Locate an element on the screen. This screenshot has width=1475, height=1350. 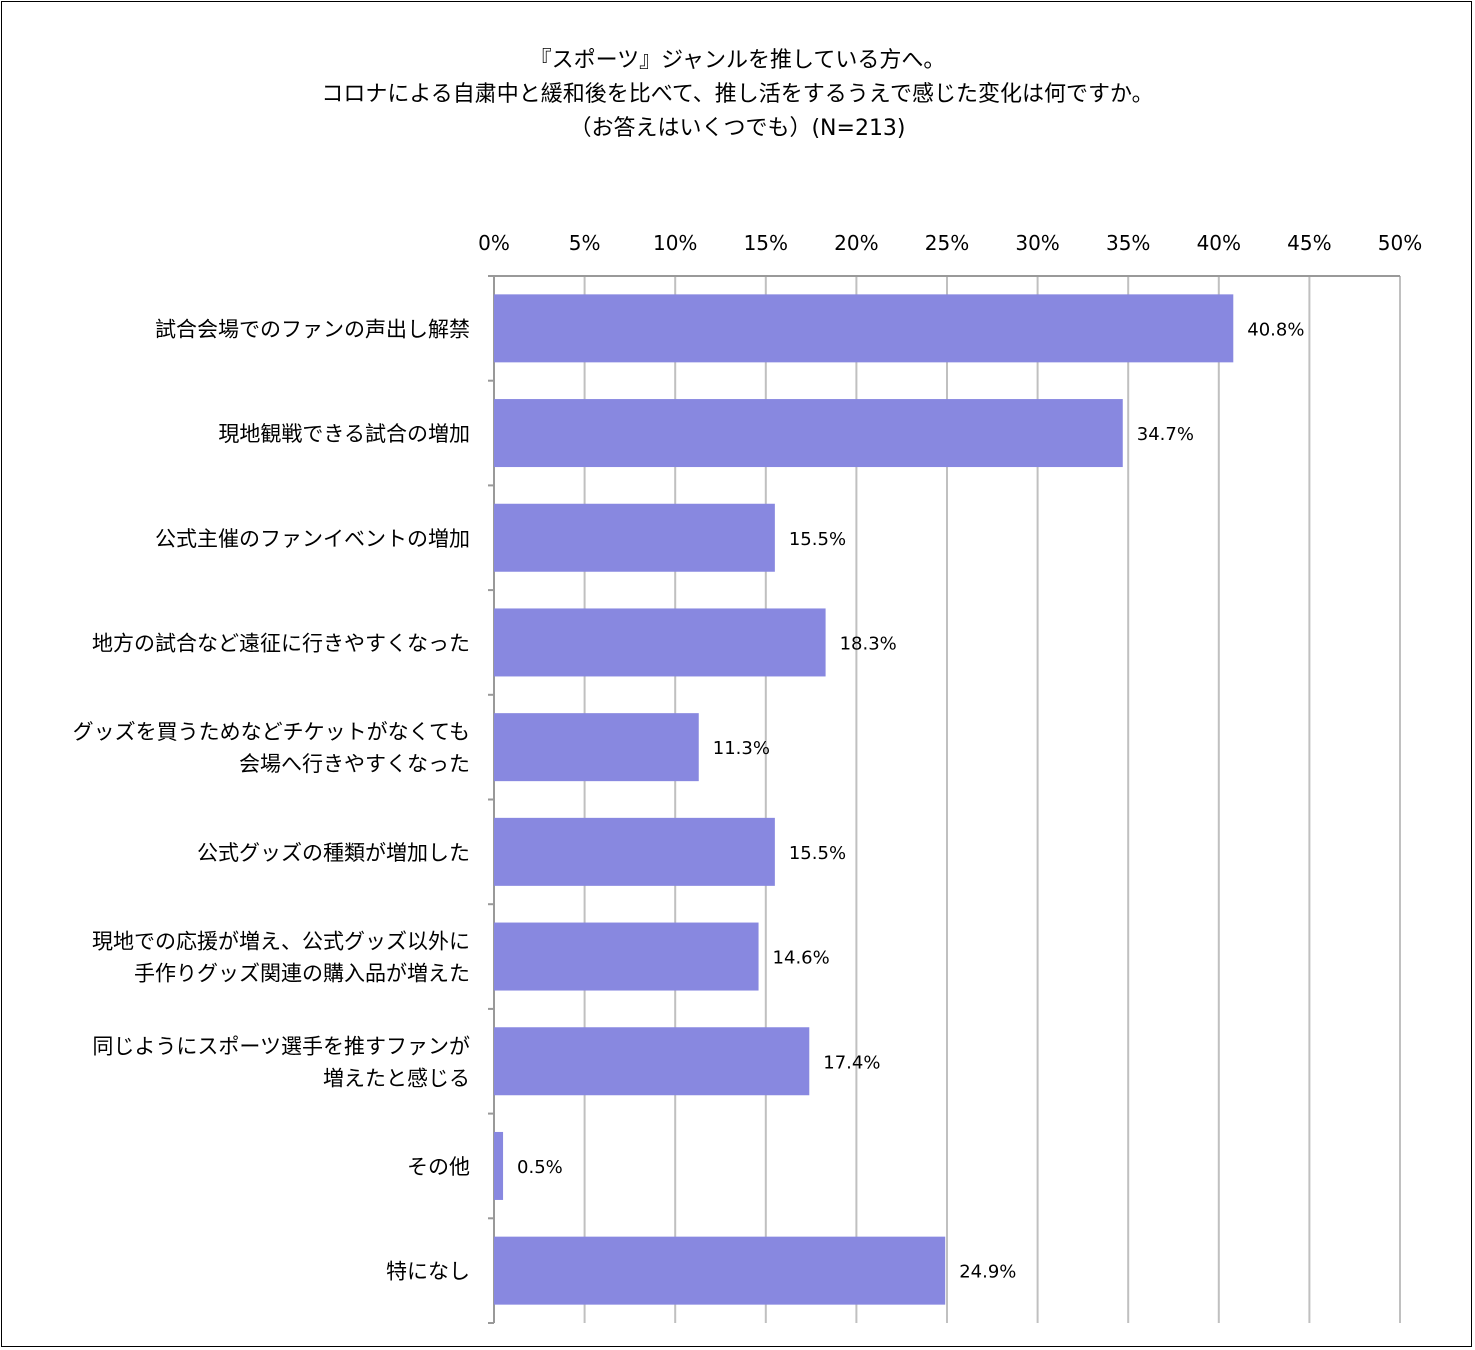
category-label: グッズを買うためなどチケットがなくても is located at coordinates (271, 732).